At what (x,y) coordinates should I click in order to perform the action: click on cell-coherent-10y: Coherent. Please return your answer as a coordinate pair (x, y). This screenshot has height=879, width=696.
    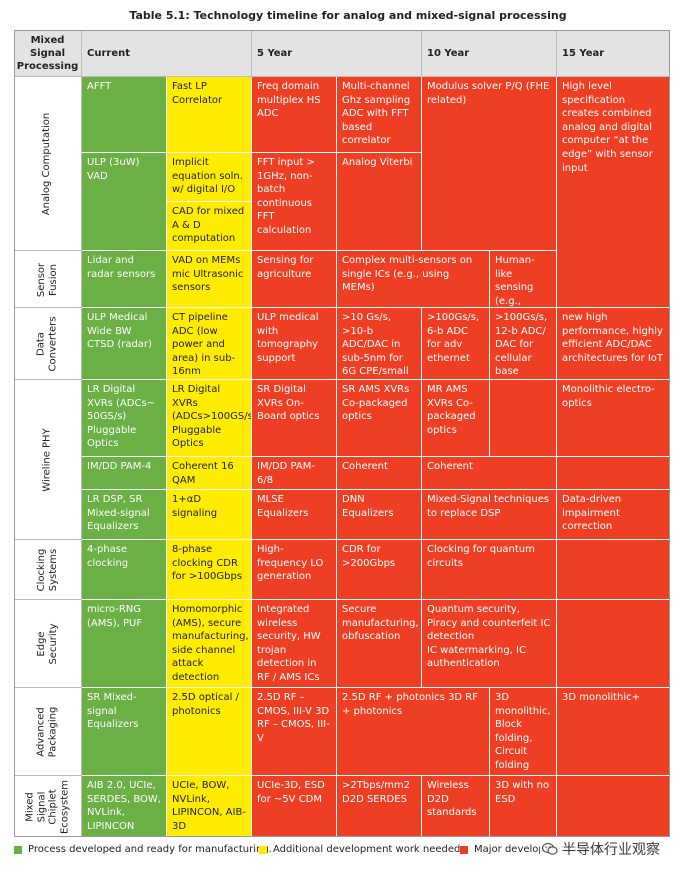
    Looking at the image, I should click on (489, 473).